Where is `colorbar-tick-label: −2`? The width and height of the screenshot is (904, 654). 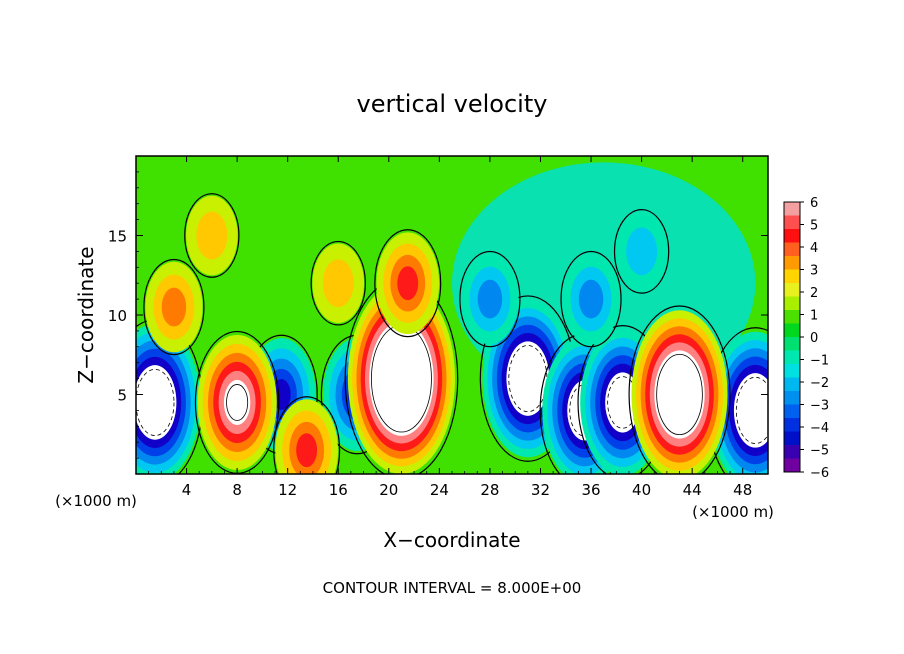
colorbar-tick-label: −2 is located at coordinates (819, 383).